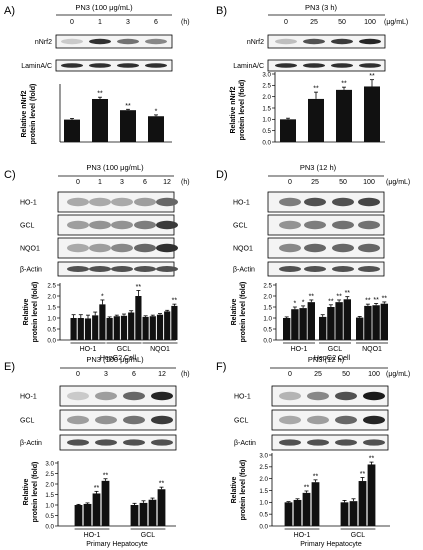 The height and width of the screenshot is (550, 423). Describe the element at coordinates (241, 203) in the screenshot. I see `blot-label-d: HO-1` at that location.